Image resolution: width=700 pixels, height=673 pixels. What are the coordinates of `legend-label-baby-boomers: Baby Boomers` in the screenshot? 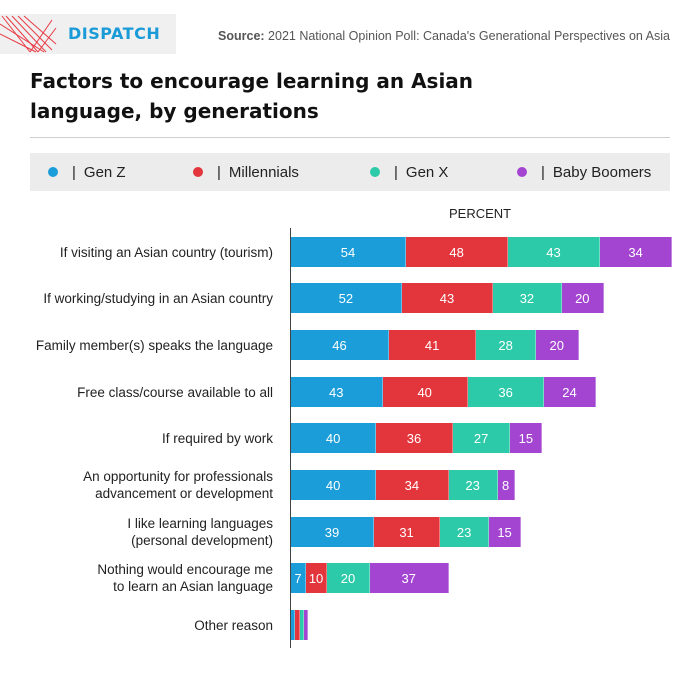 It's located at (602, 172).